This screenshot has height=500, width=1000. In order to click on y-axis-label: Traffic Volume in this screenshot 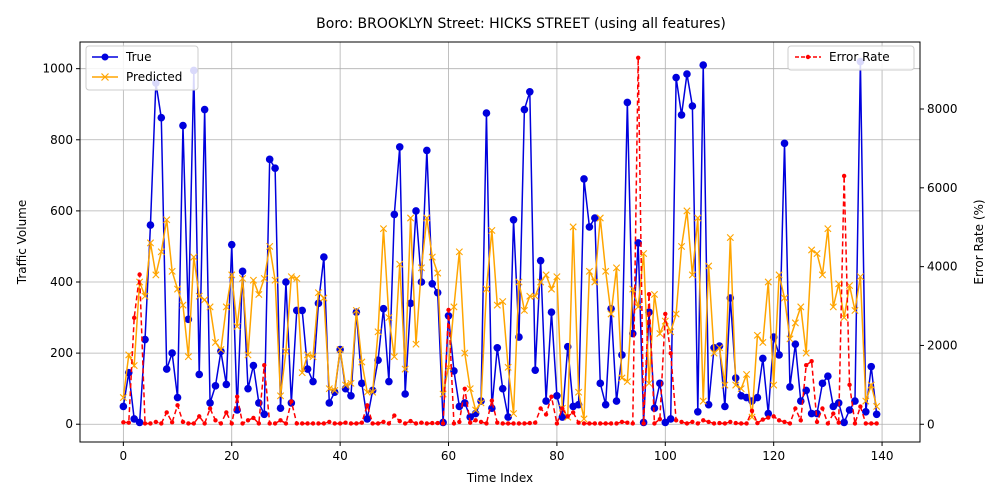, I will do `click(22, 243)`.